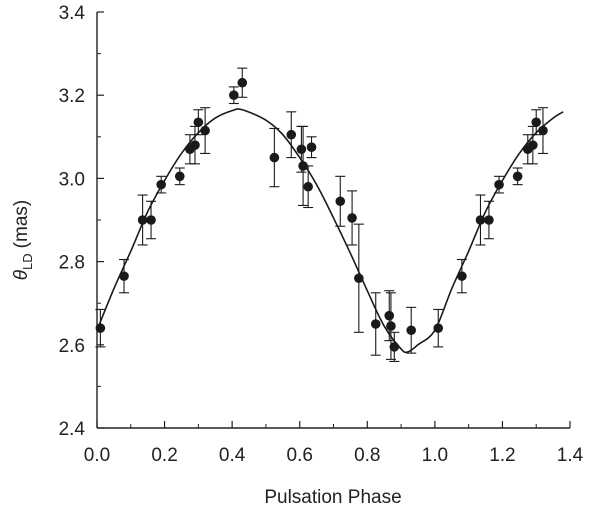 The height and width of the screenshot is (511, 600). What do you see at coordinates (367, 455) in the screenshot?
I see `x-tick-label: 0.8` at bounding box center [367, 455].